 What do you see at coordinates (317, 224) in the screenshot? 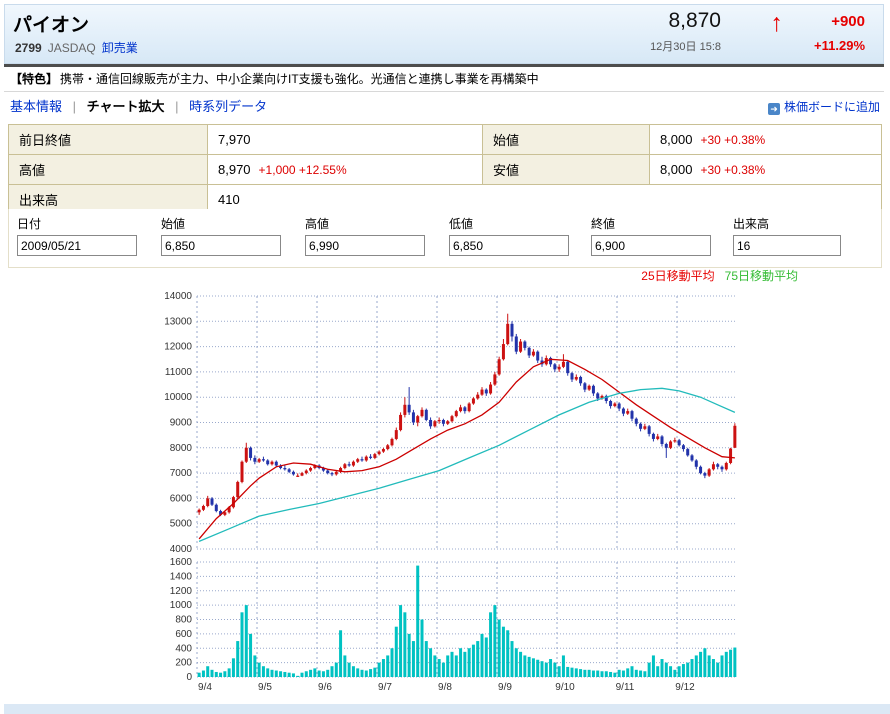
I see `high-label: 高値` at bounding box center [317, 224].